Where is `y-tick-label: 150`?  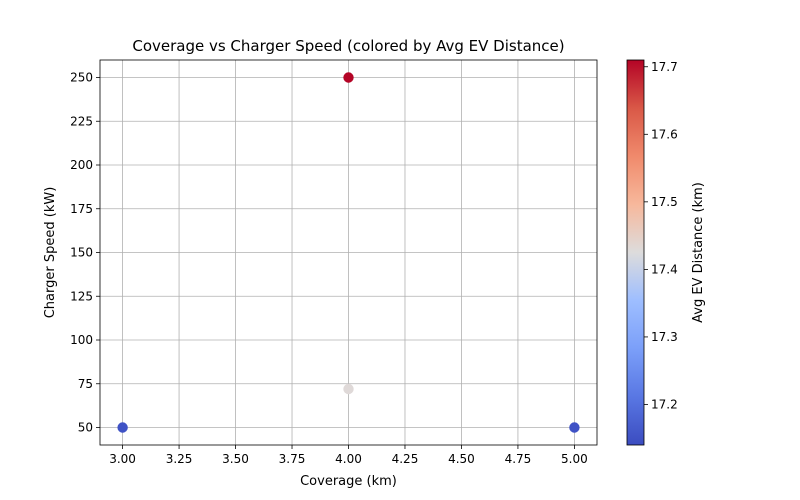
y-tick-label: 150 is located at coordinates (81, 253).